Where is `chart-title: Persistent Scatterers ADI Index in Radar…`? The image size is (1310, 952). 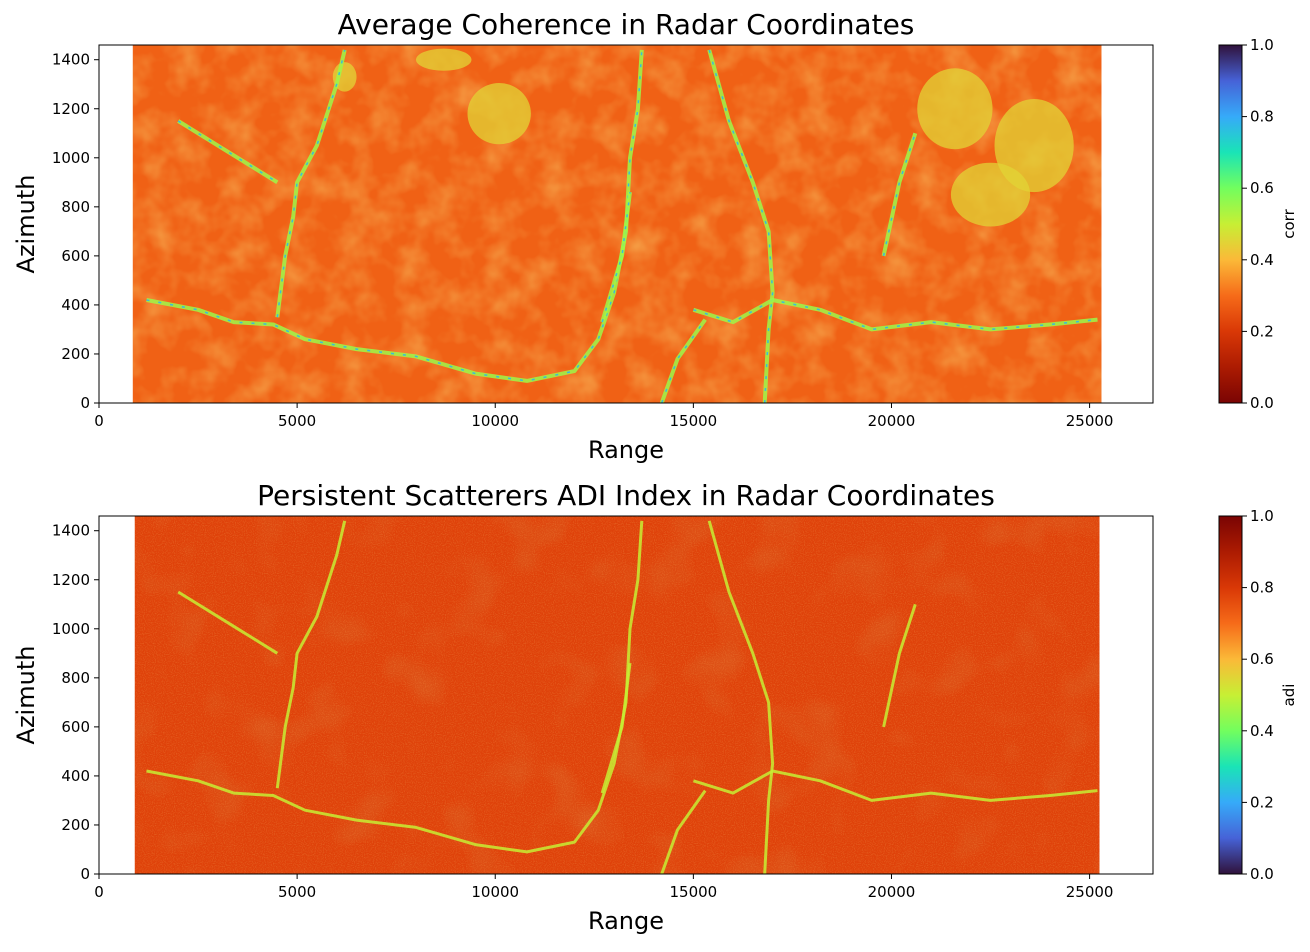 chart-title: Persistent Scatterers ADI Index in Radar… is located at coordinates (626, 495).